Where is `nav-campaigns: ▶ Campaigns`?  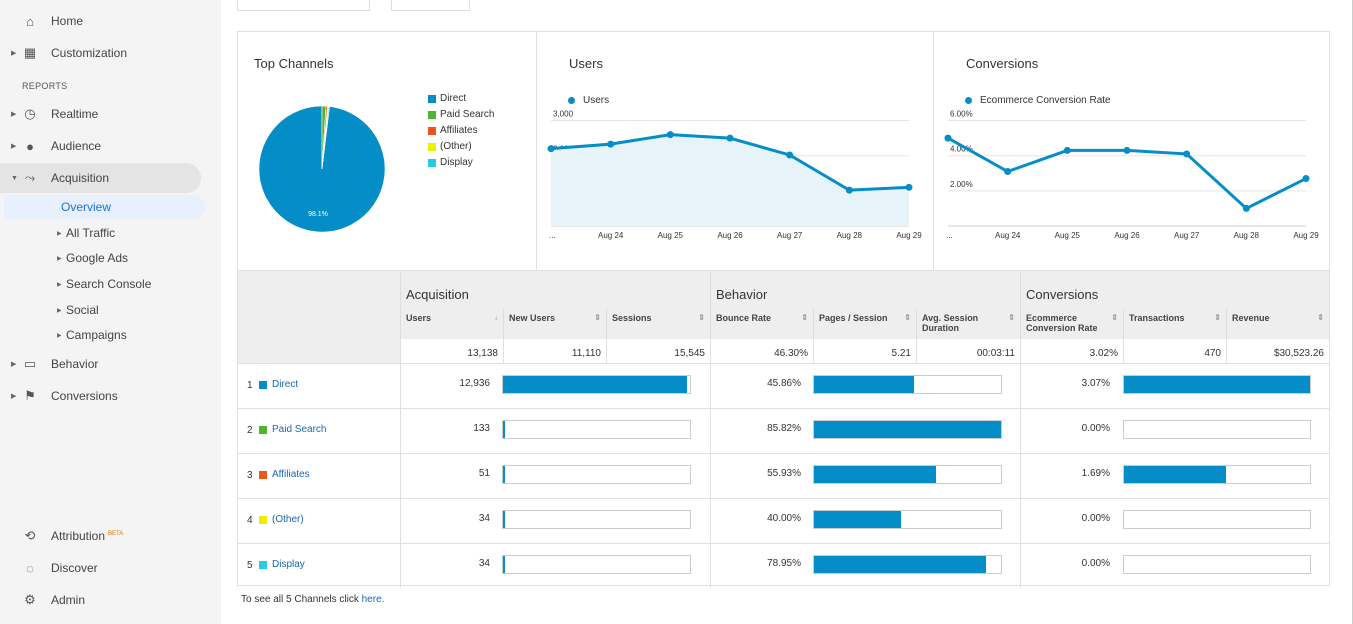
nav-campaigns: ▶ Campaigns is located at coordinates (110, 335).